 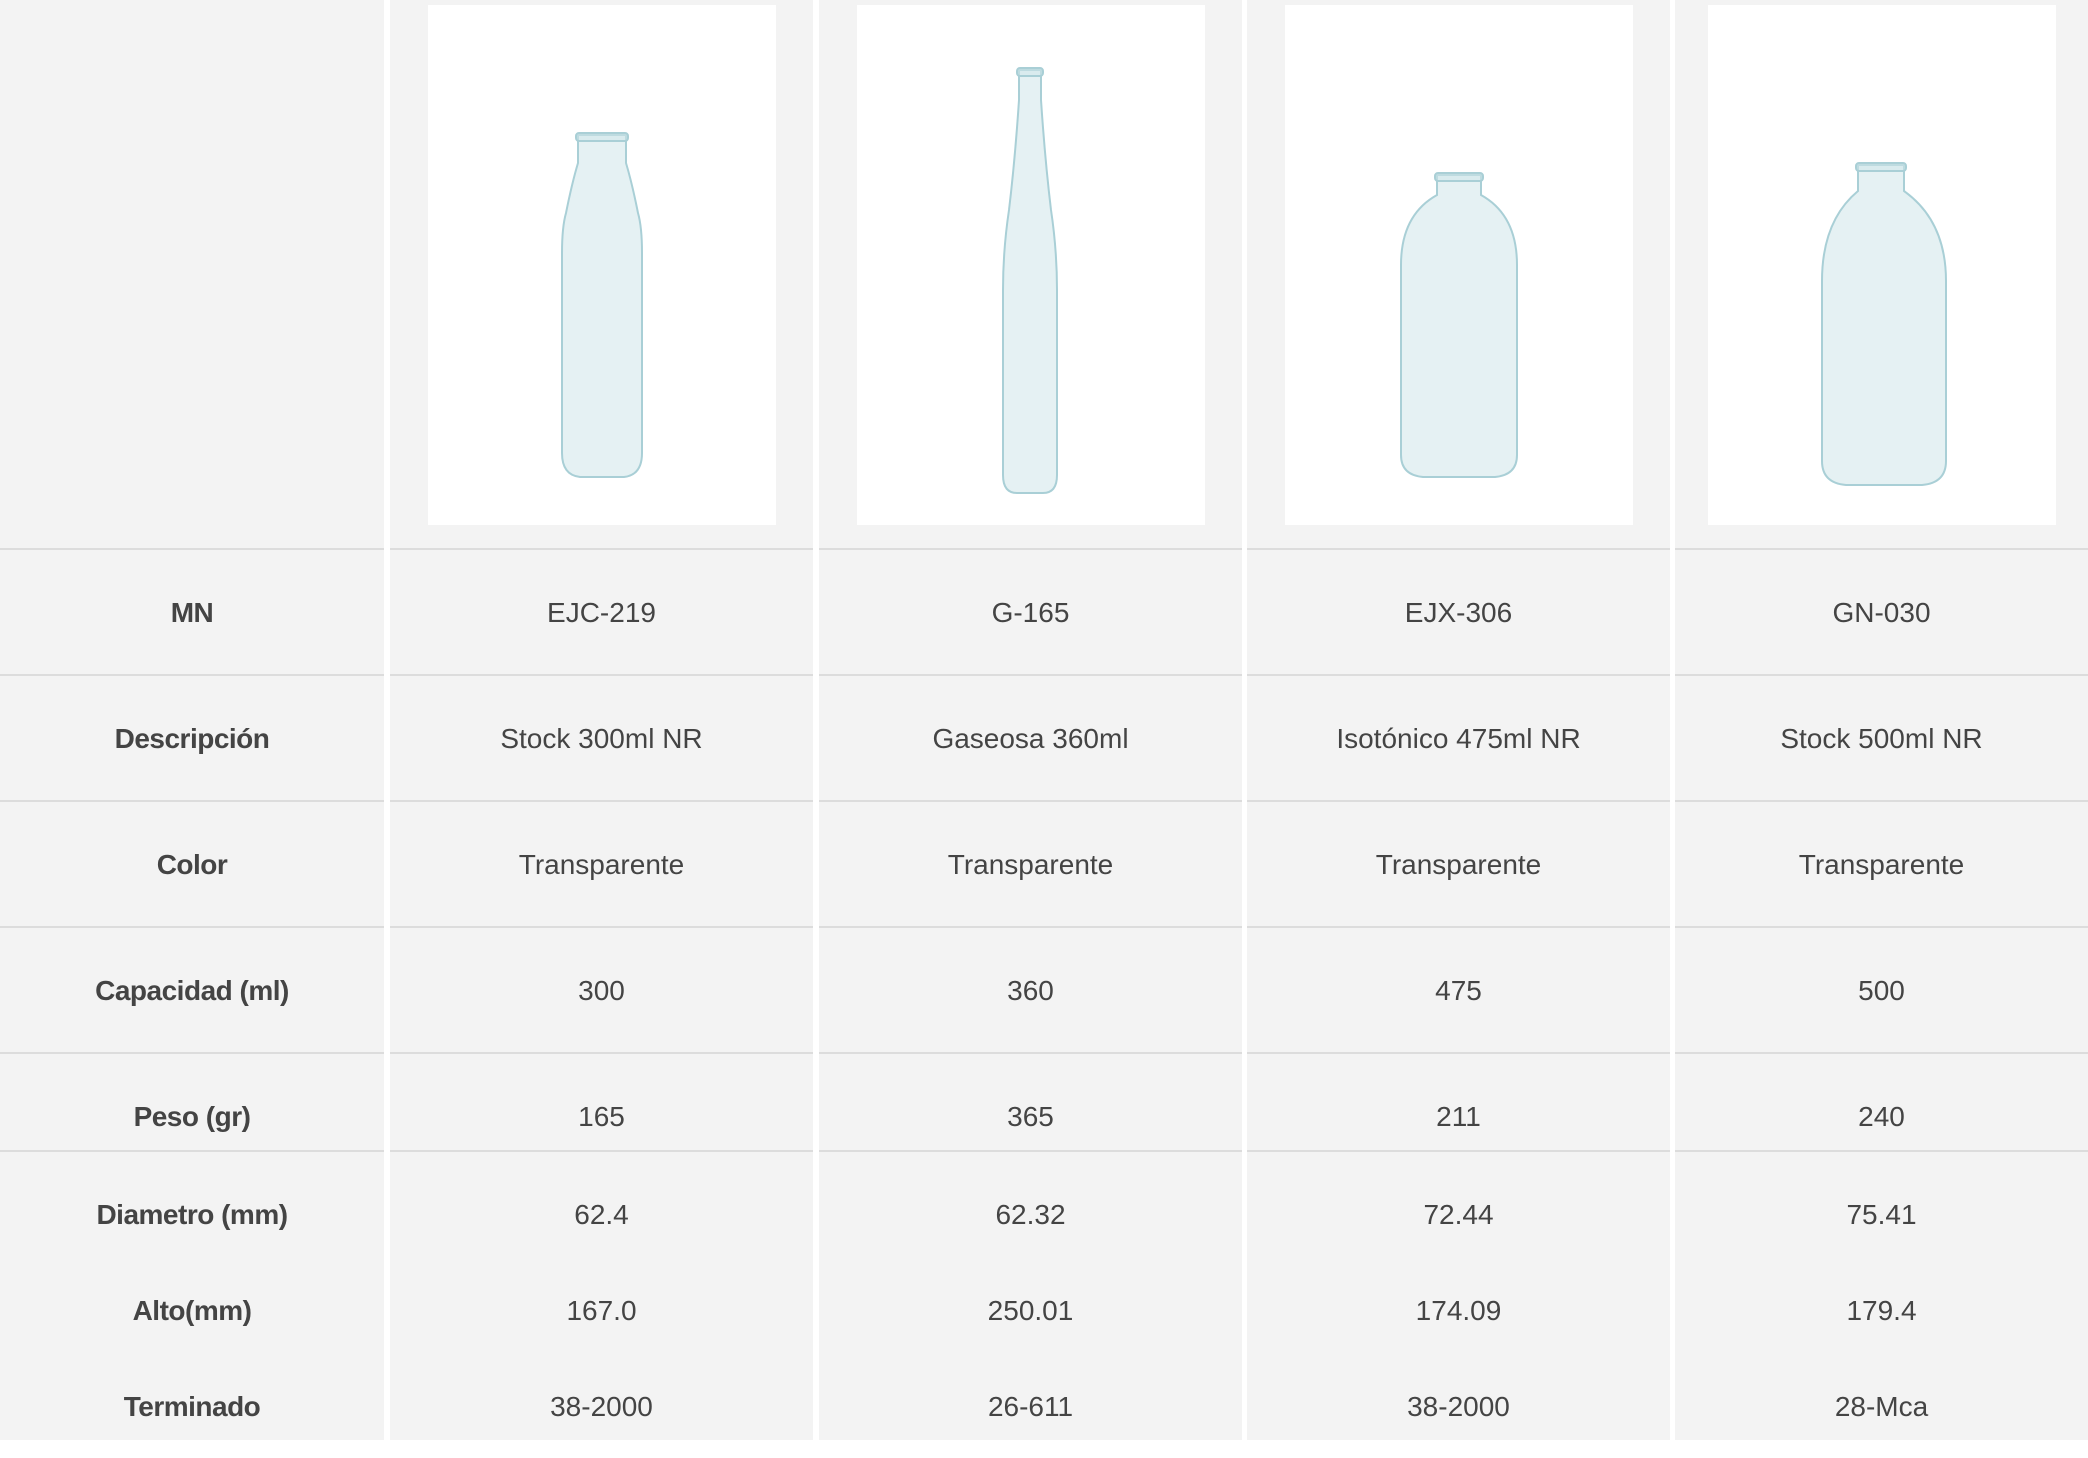 What do you see at coordinates (1458, 1116) in the screenshot?
I see `cell-peso: 211` at bounding box center [1458, 1116].